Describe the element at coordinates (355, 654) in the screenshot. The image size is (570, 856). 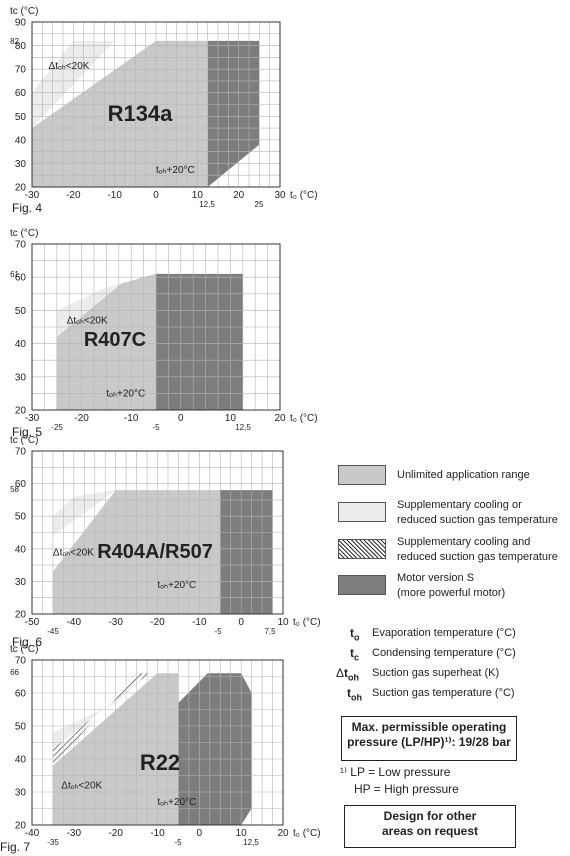
I see `symbol-tc: tc` at that location.